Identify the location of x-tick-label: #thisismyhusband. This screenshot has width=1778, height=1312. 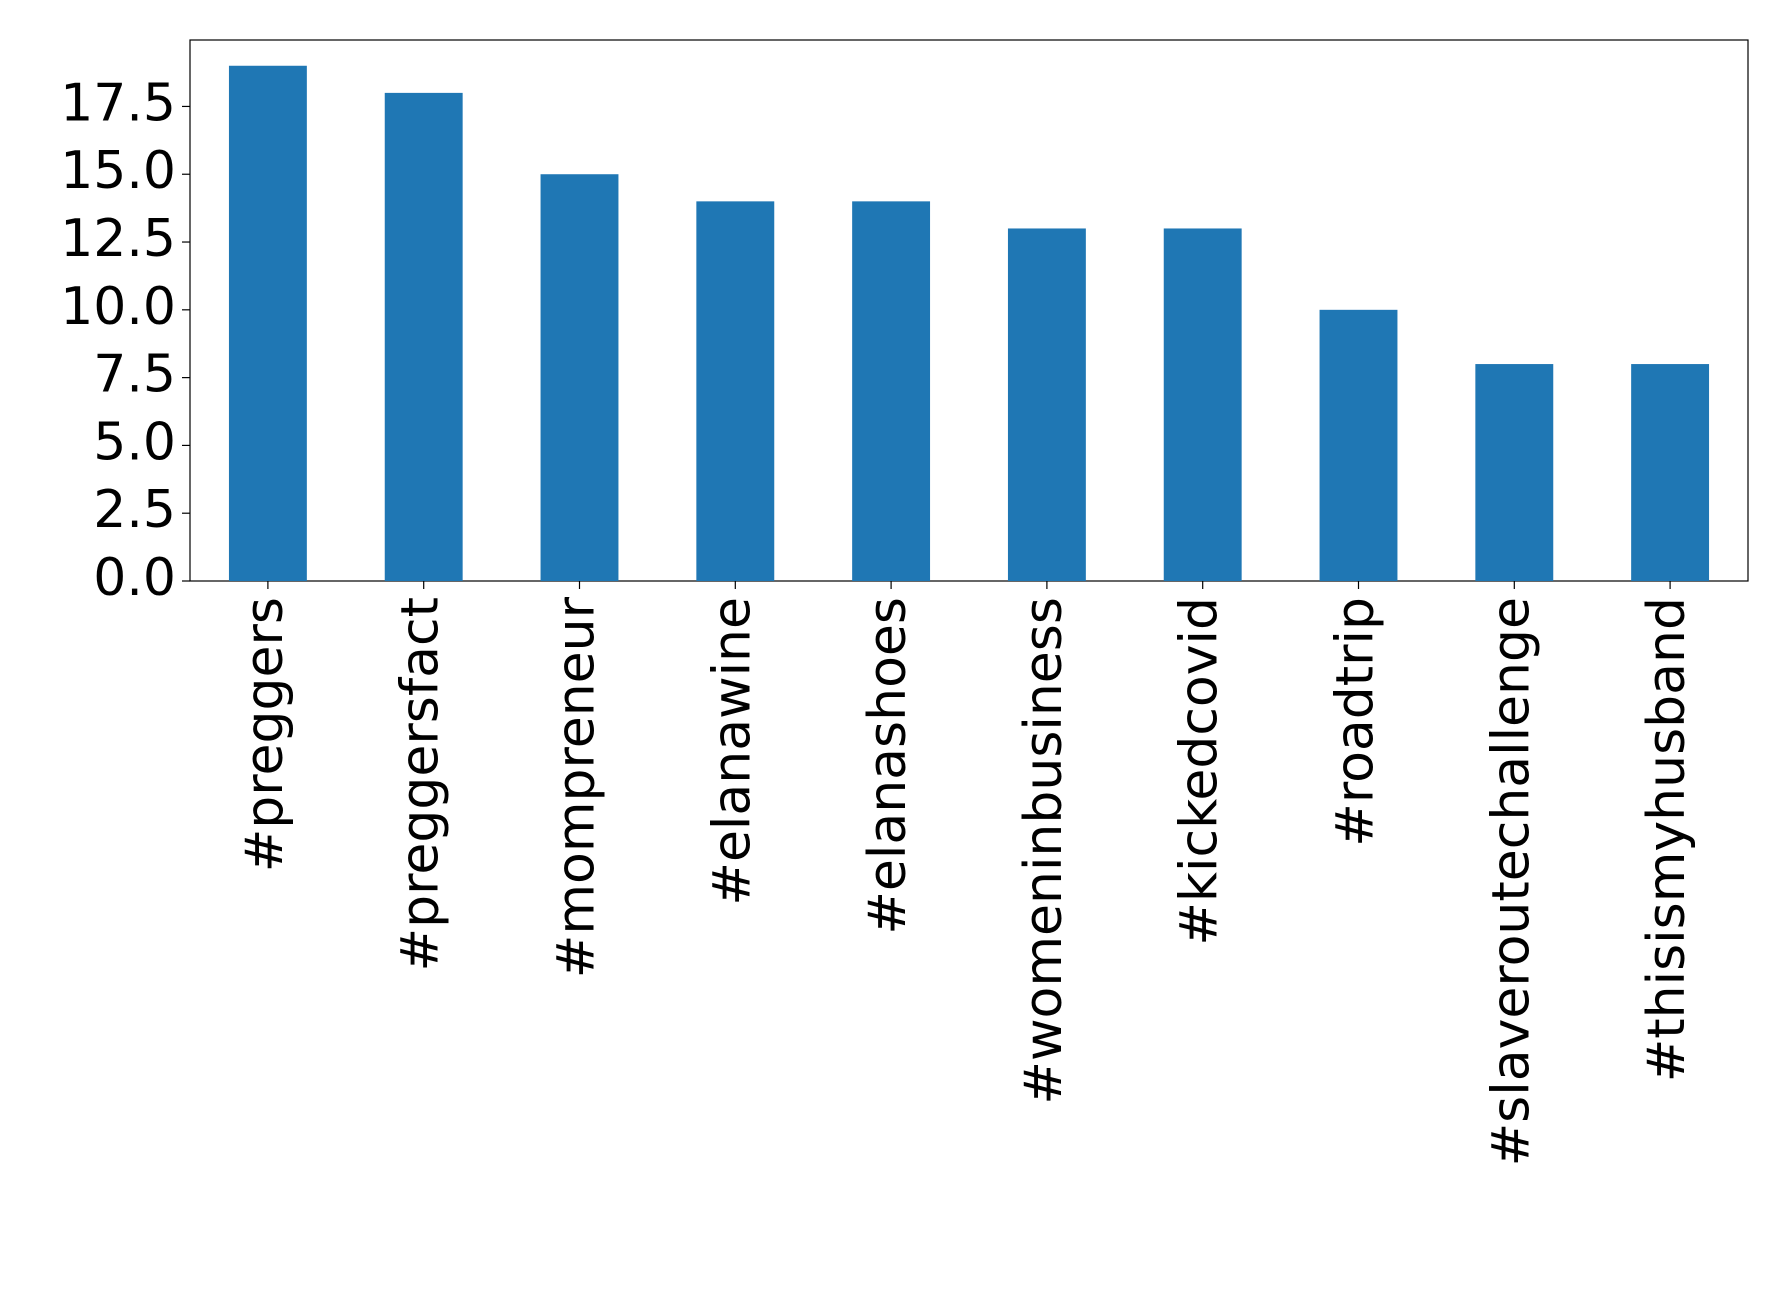
(1667, 839).